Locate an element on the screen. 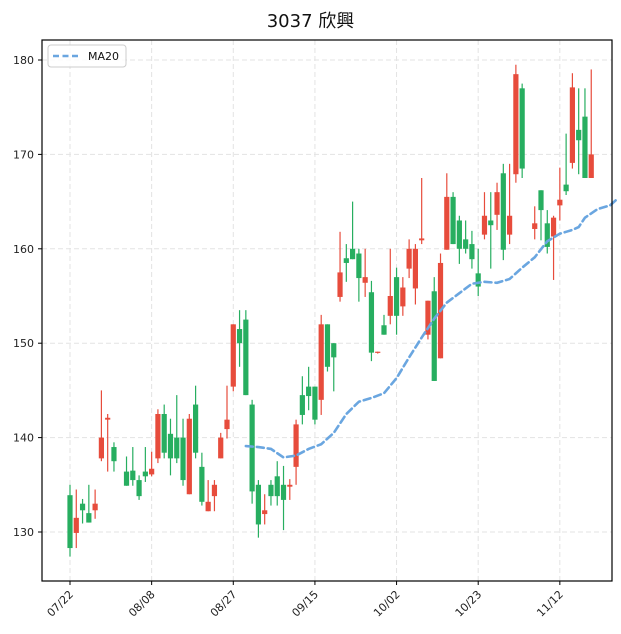  chart-title: 3037 欣興 is located at coordinates (310, 21).